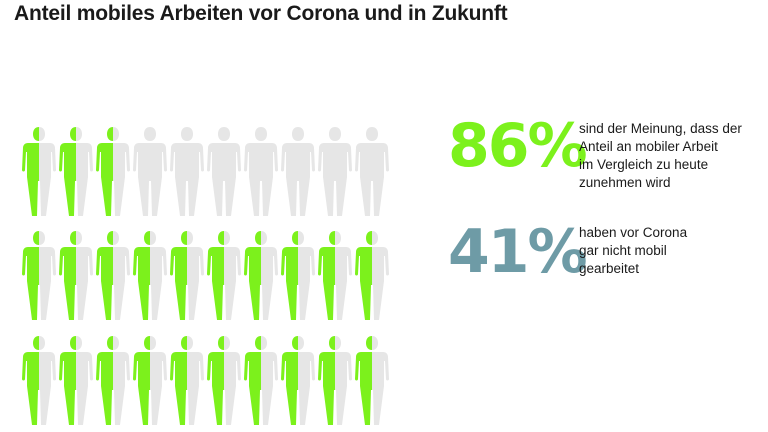  I want to click on stat-increase-value: 86%, so click(518, 146).